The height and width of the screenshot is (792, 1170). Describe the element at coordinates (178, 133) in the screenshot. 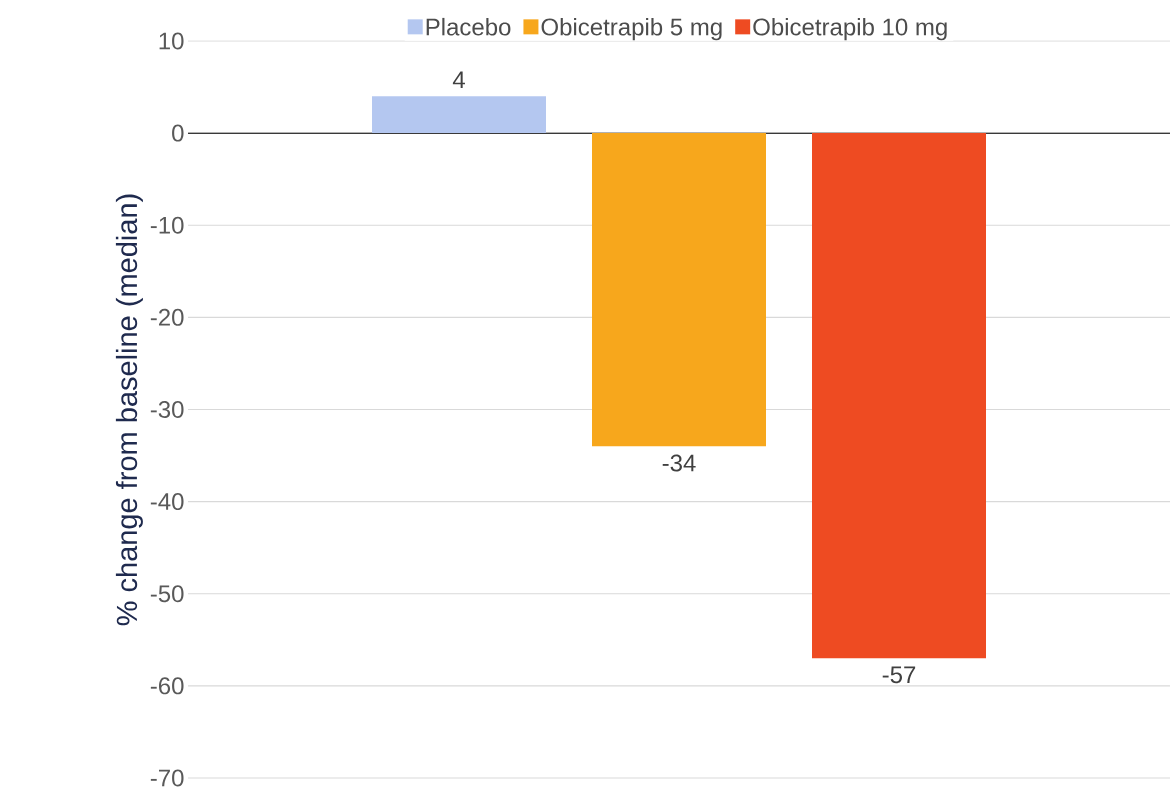

I see `y-tick-label: 0` at that location.